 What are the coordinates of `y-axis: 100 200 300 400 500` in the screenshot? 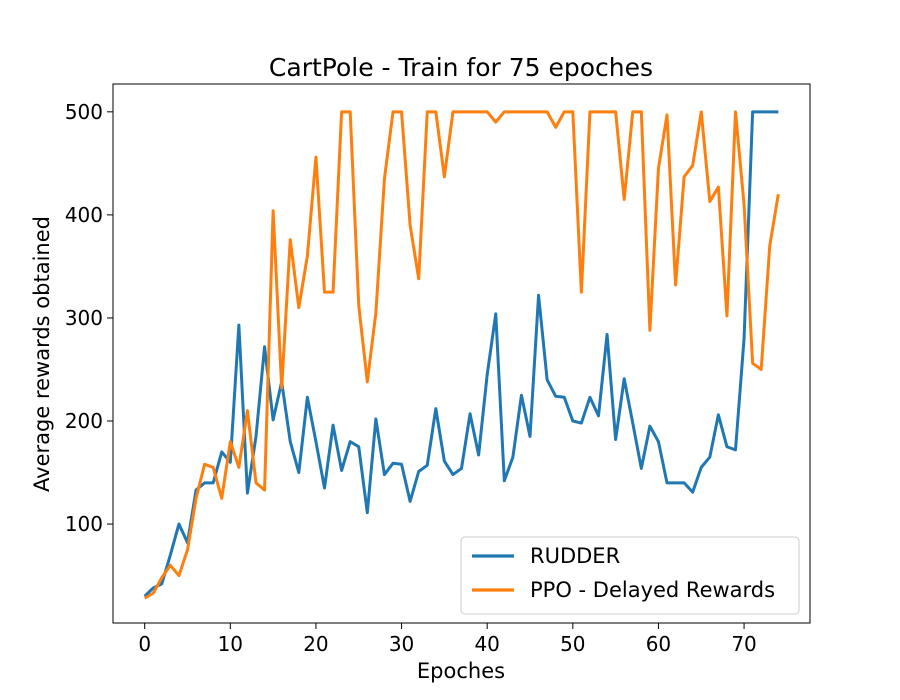 It's located at (89, 318).